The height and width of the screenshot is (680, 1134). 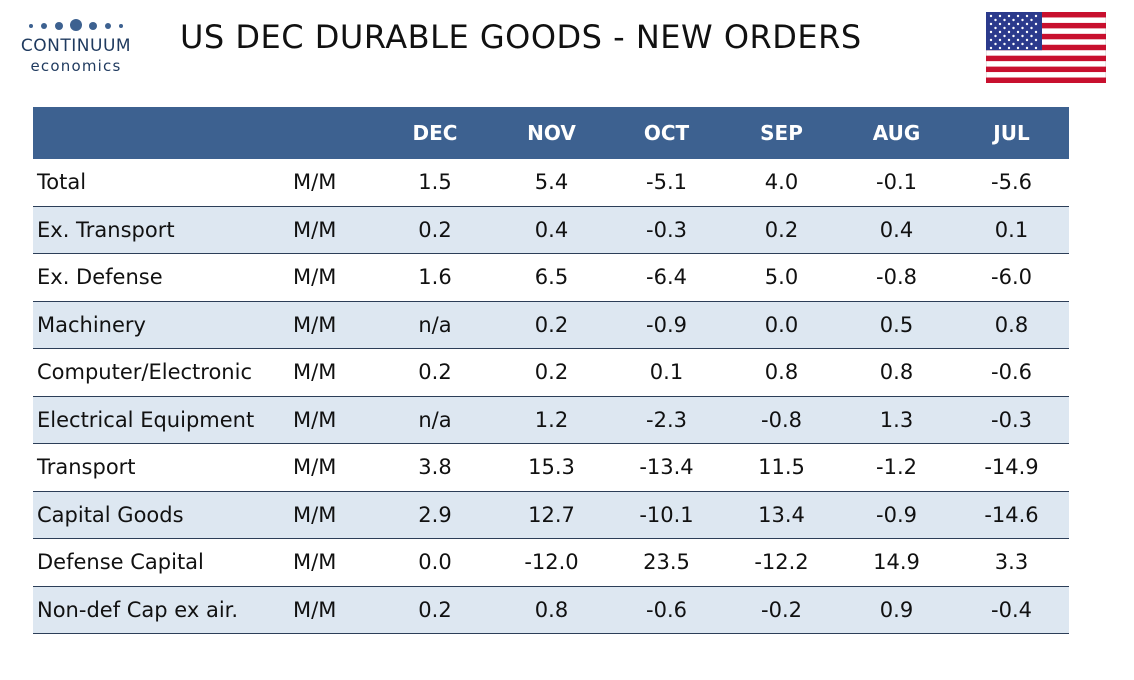 I want to click on table-header-row: DEC NOV OCT SEP AUG JUL, so click(x=551, y=133).